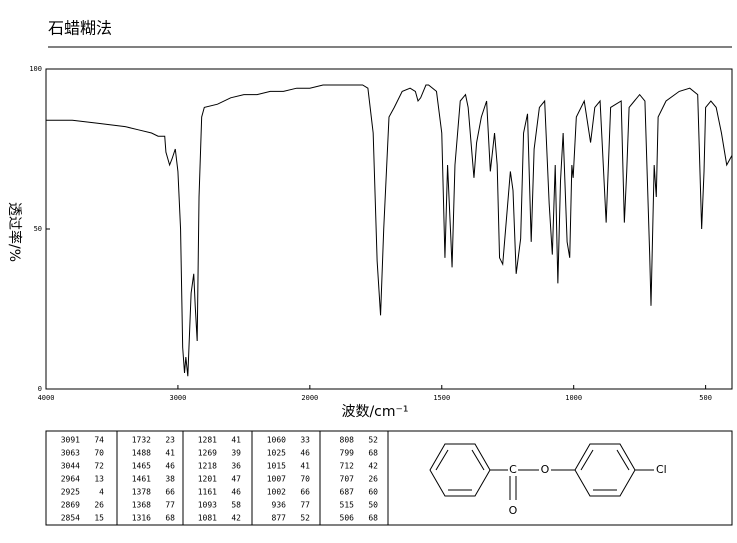  Describe the element at coordinates (347, 440) in the screenshot. I see `peak-wavenumber: 808` at that location.